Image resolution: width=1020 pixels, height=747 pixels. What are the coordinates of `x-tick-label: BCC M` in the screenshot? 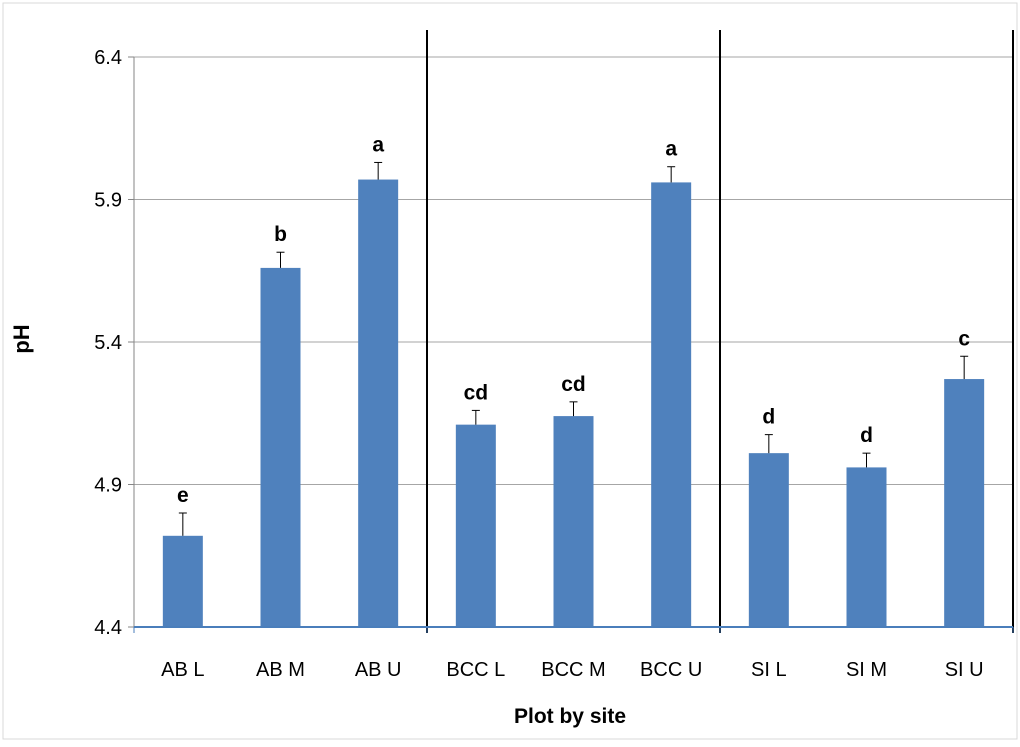 It's located at (573, 670).